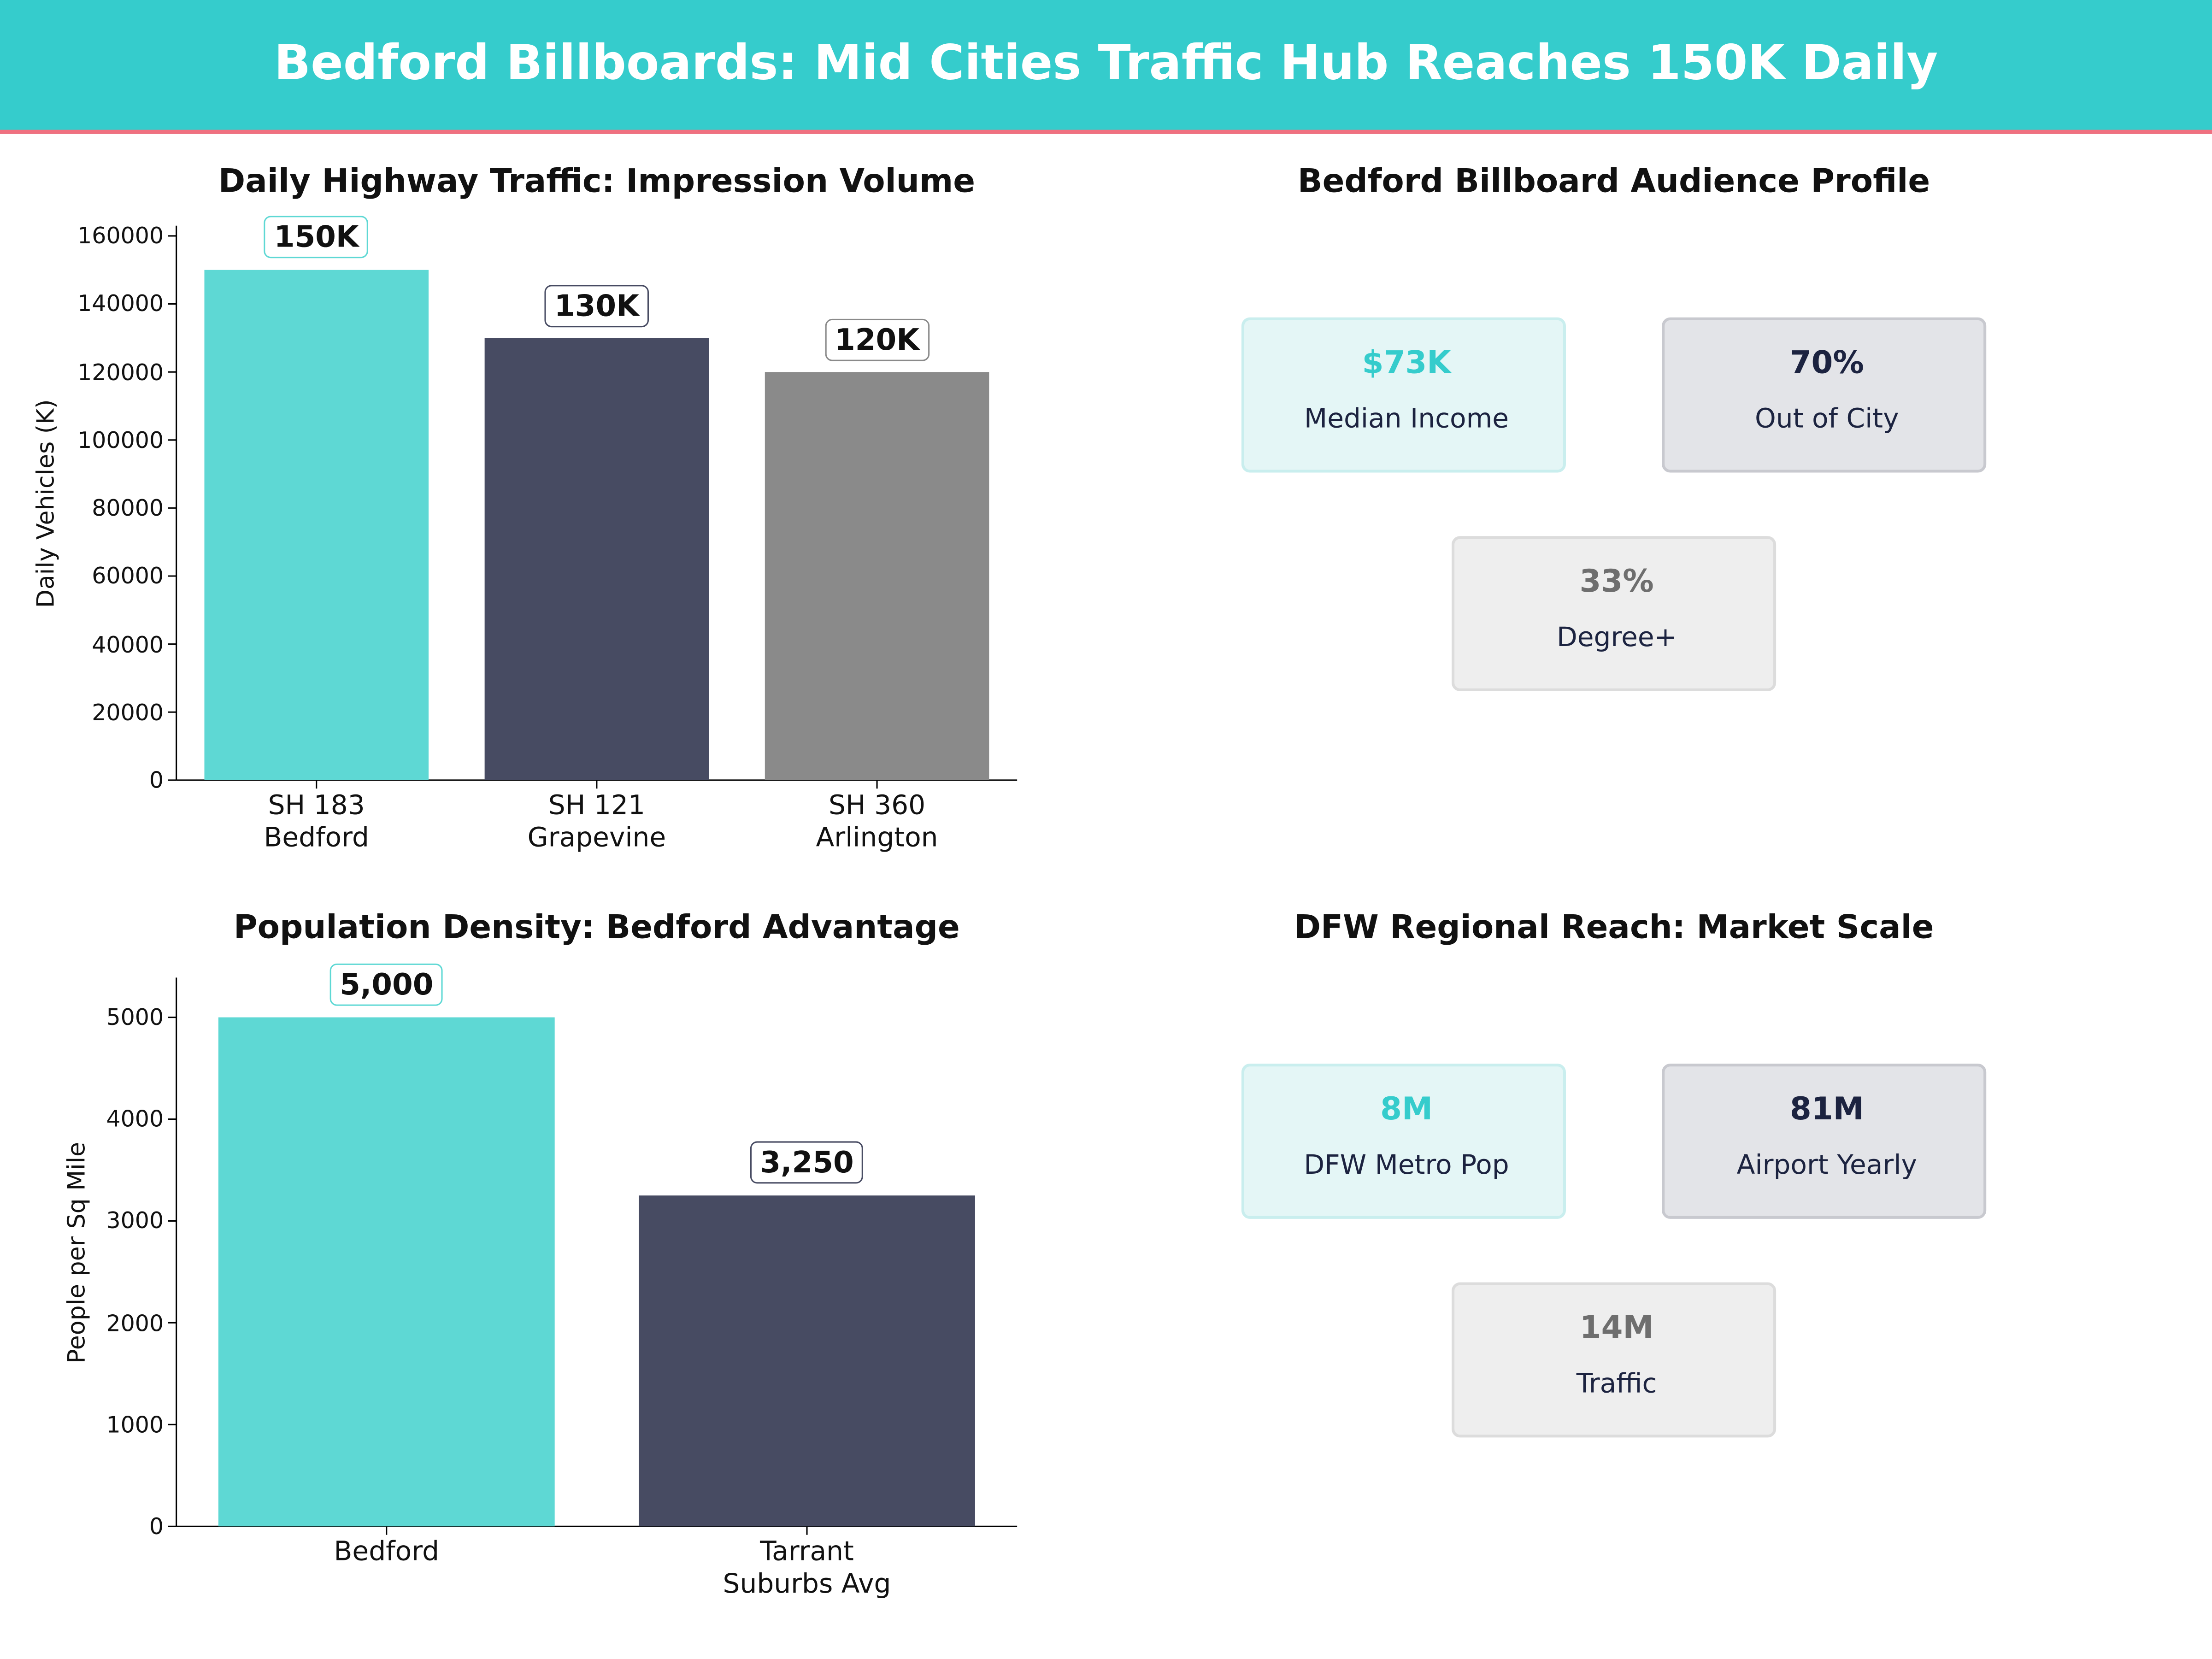 The height and width of the screenshot is (1659, 2212). I want to click on chart-title: Daily Highway Traffic: Impression Volume, so click(597, 182).